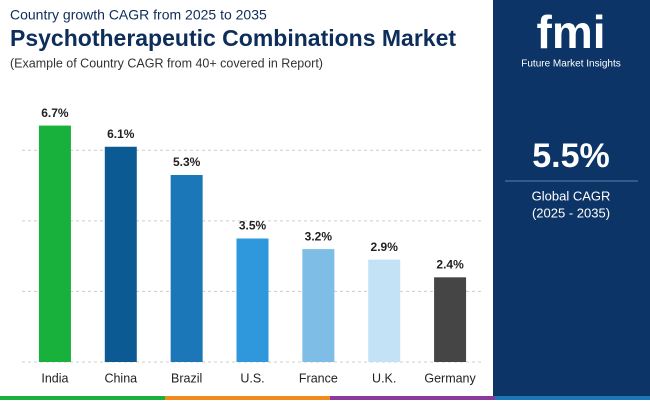  I want to click on global-cagr-label: Global CAGR, so click(571, 195).